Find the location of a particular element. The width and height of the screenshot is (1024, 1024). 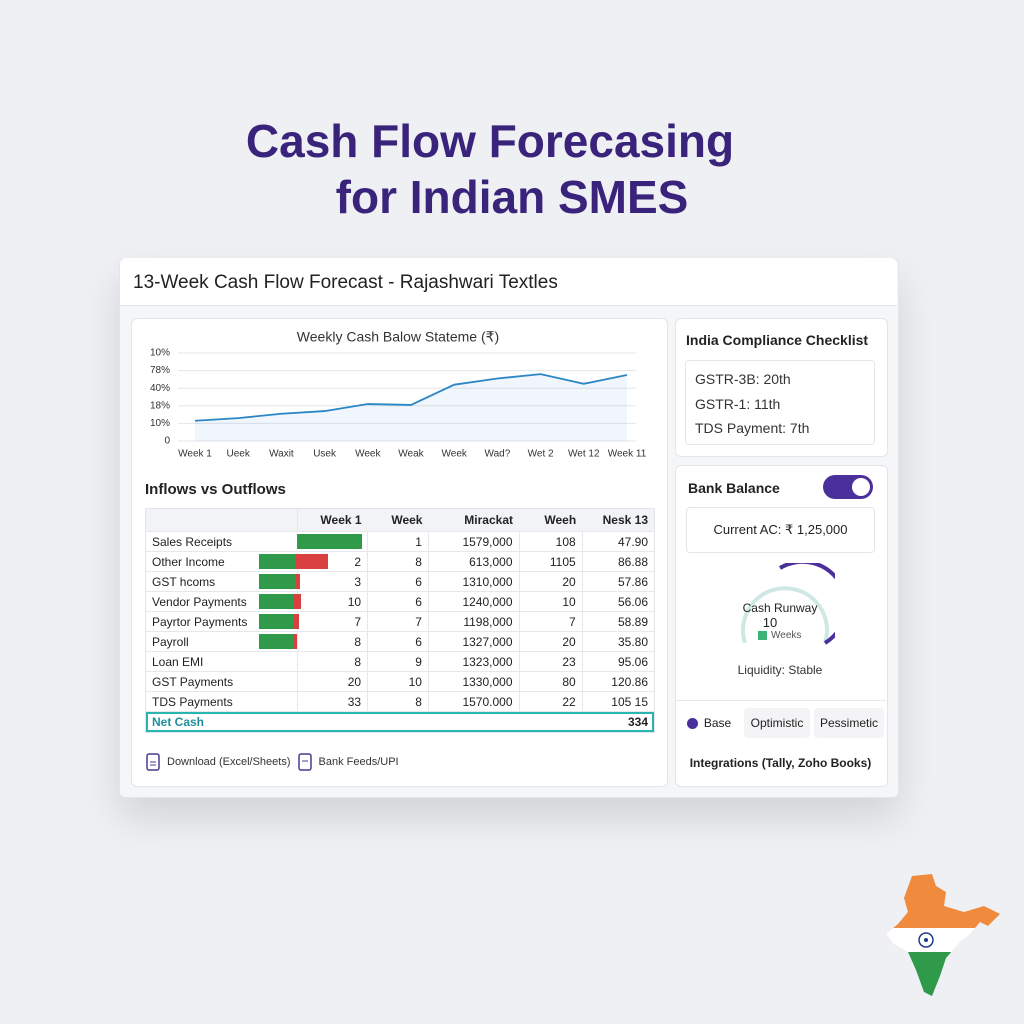

row-label: Payroll is located at coordinates (202, 641).